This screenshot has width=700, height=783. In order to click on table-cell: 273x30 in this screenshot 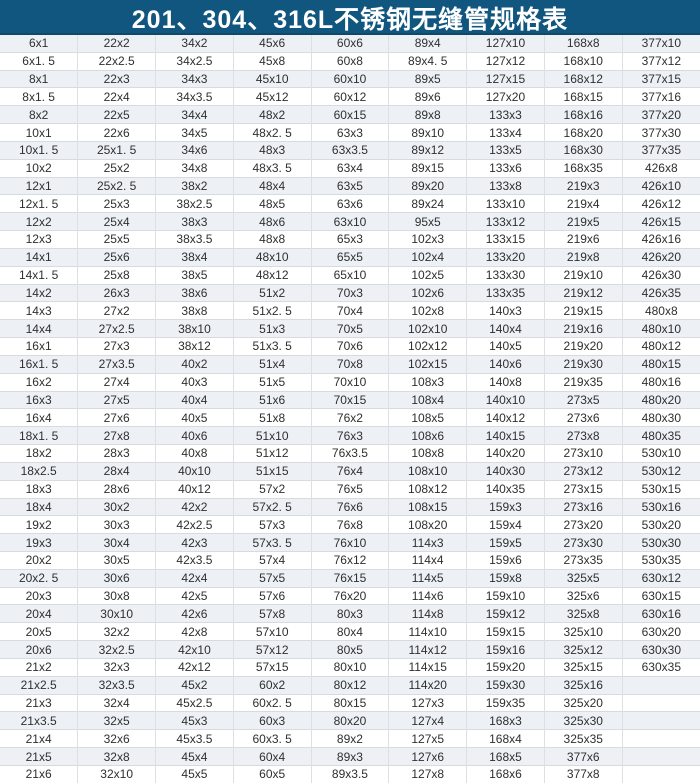, I will do `click(583, 542)`.